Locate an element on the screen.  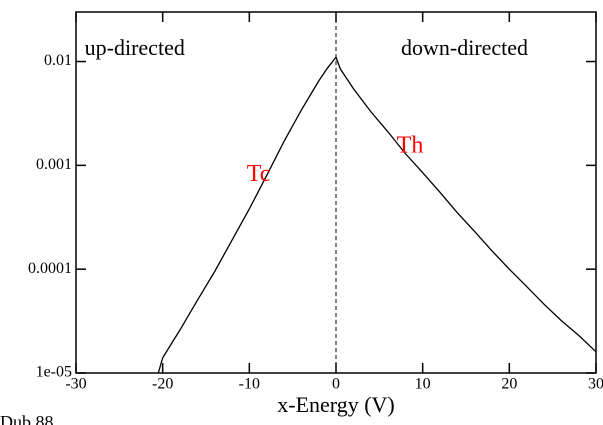
x-axis-label: x-Energy (V) is located at coordinates (336, 404).